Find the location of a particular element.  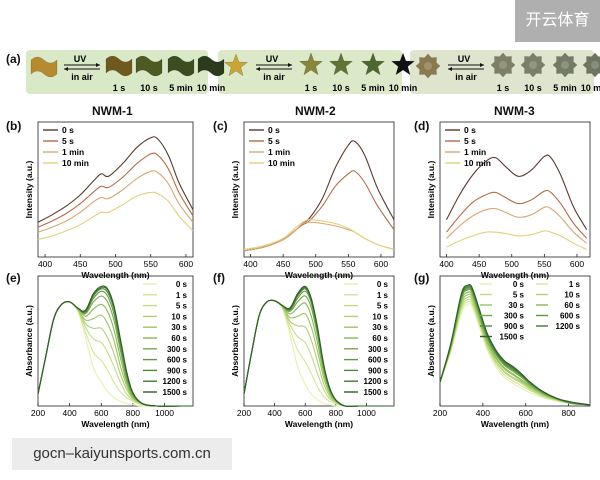

legend-label: 10 min is located at coordinates (281, 163).